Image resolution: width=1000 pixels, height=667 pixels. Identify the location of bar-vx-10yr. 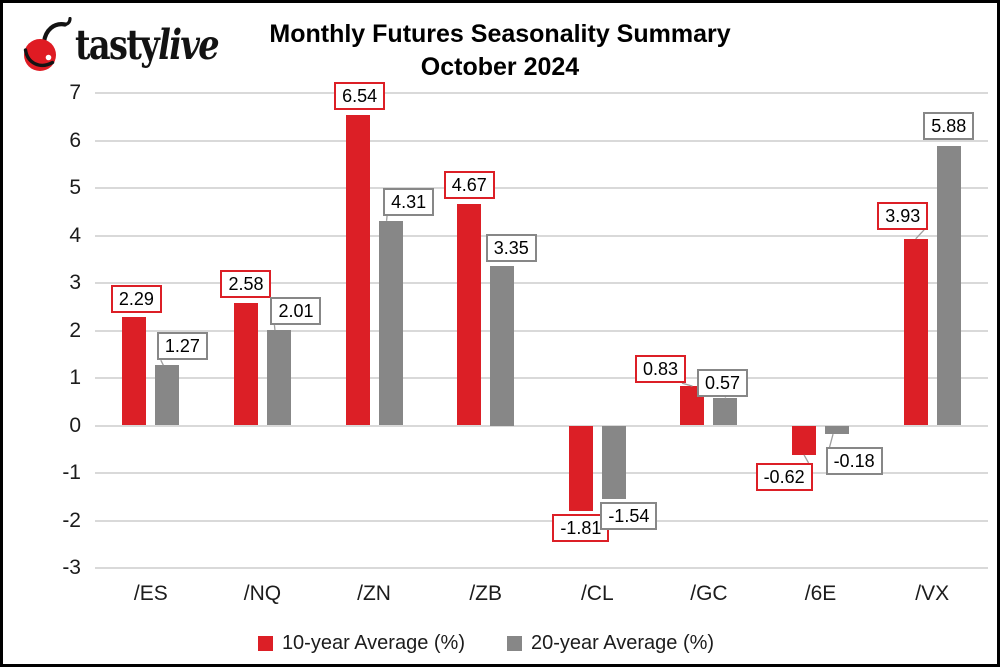
(915, 332).